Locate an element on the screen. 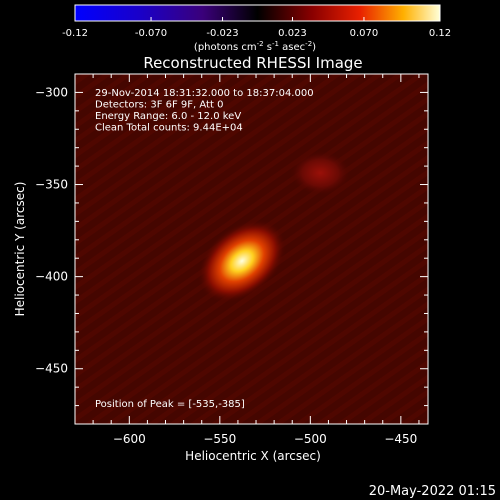 This screenshot has width=500, height=500. annotation-line: 29-Nov-2014 18:31:32.000 to 18:37:04.000 is located at coordinates (204, 93).